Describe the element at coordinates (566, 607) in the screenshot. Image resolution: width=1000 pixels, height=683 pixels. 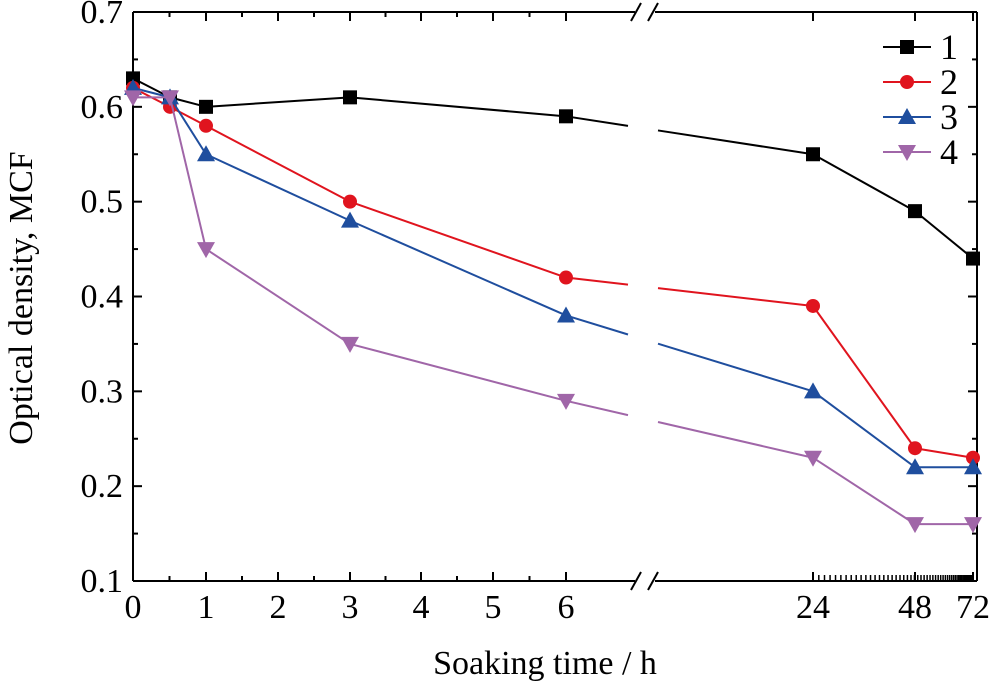
I see `x-tick-label: 6` at that location.